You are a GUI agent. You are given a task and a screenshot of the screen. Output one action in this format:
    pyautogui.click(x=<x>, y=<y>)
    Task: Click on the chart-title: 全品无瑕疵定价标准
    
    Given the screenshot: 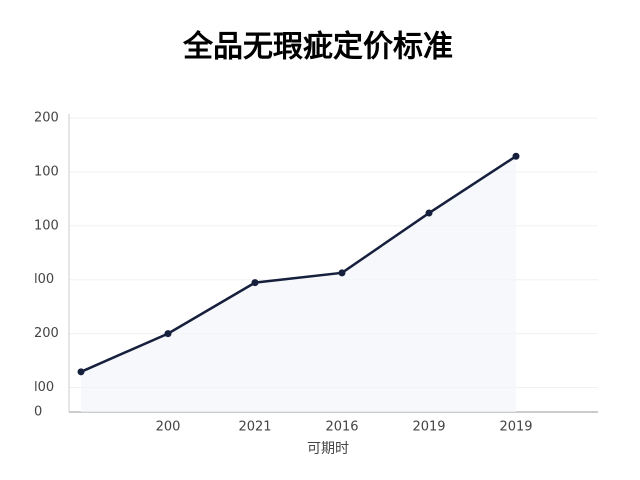 What is the action you would take?
    pyautogui.click(x=317, y=47)
    